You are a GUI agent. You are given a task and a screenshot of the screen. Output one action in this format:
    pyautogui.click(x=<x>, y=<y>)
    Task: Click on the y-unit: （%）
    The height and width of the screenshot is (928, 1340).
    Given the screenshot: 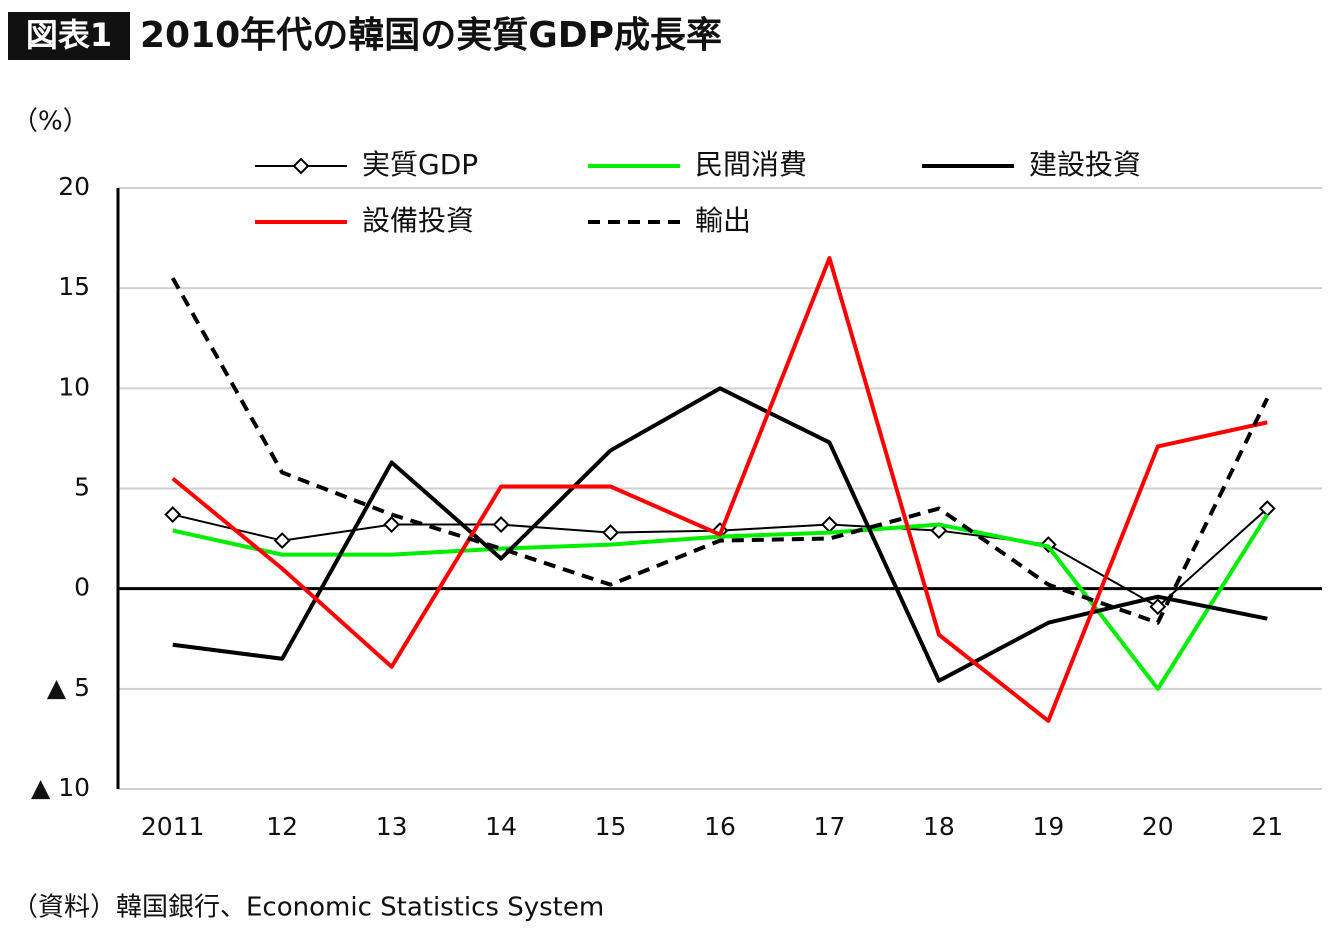 What is the action you would take?
    pyautogui.click(x=50, y=122)
    